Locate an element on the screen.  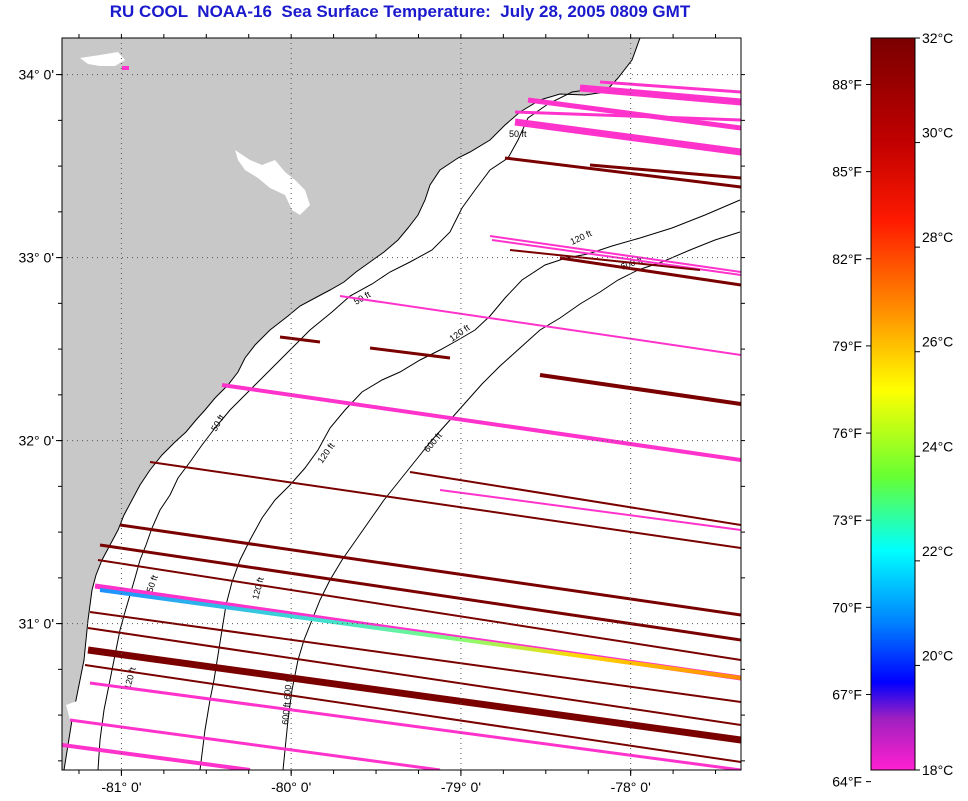
colorbar-fahrenheit-label: 67°F is located at coordinates (847, 694).